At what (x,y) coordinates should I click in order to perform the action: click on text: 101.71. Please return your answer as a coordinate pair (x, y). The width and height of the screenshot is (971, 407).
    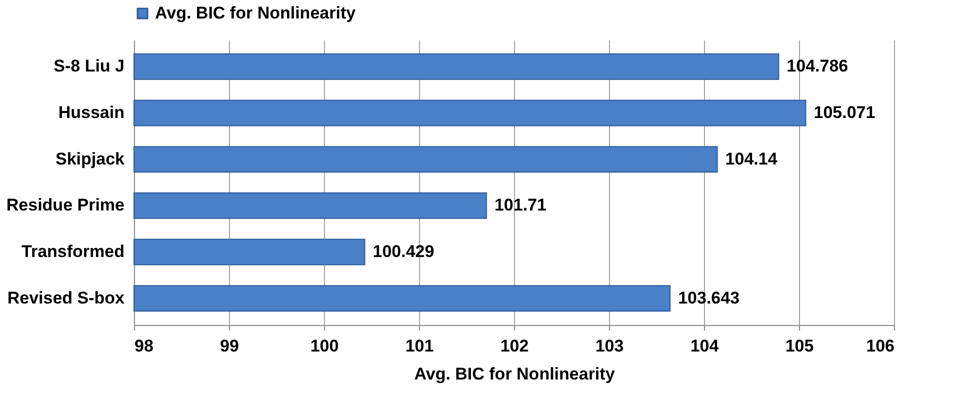
    Looking at the image, I should click on (520, 205).